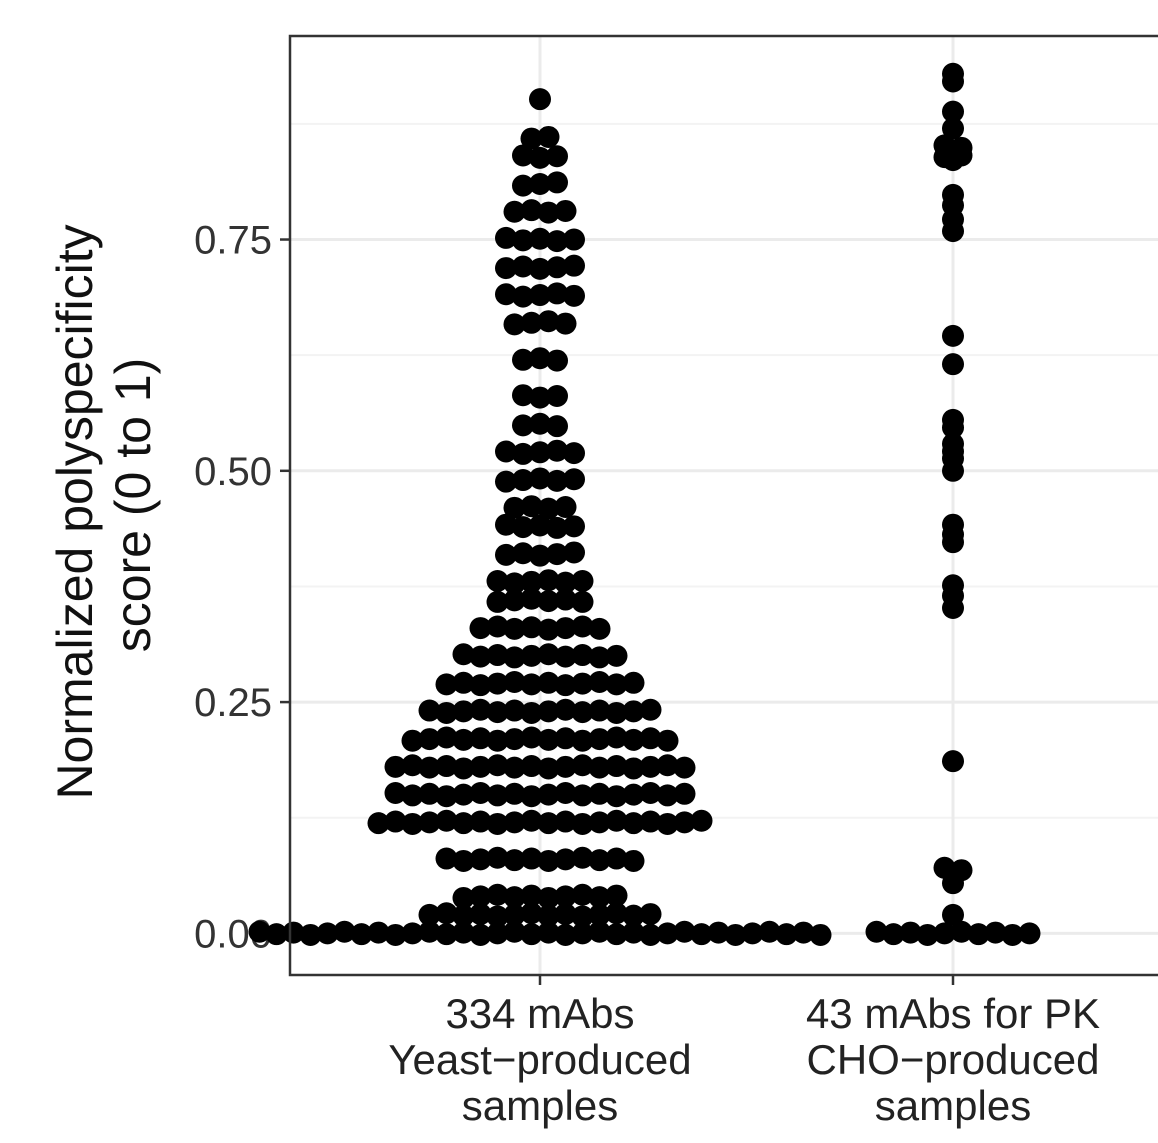 The image size is (1158, 1143). I want to click on x-category-label-line: 43 mAbs for PK, so click(953, 1013).